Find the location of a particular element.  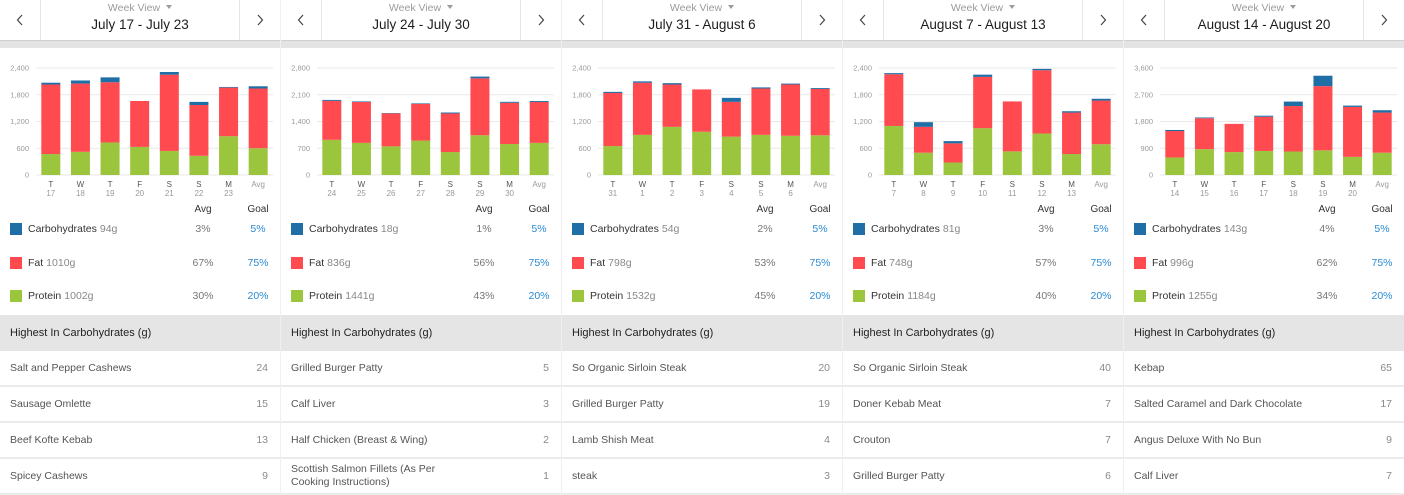

legend-row-protein: Protein 1002g 30% 20% is located at coordinates (140, 296).